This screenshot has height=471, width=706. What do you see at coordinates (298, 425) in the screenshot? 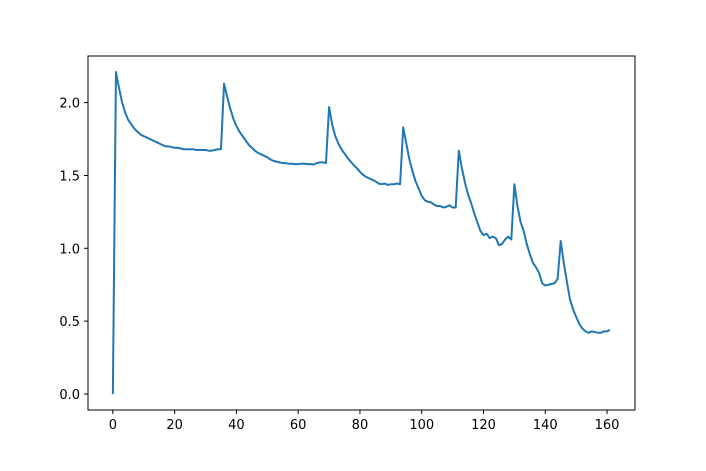
I see `x-tick-label: 60` at bounding box center [298, 425].